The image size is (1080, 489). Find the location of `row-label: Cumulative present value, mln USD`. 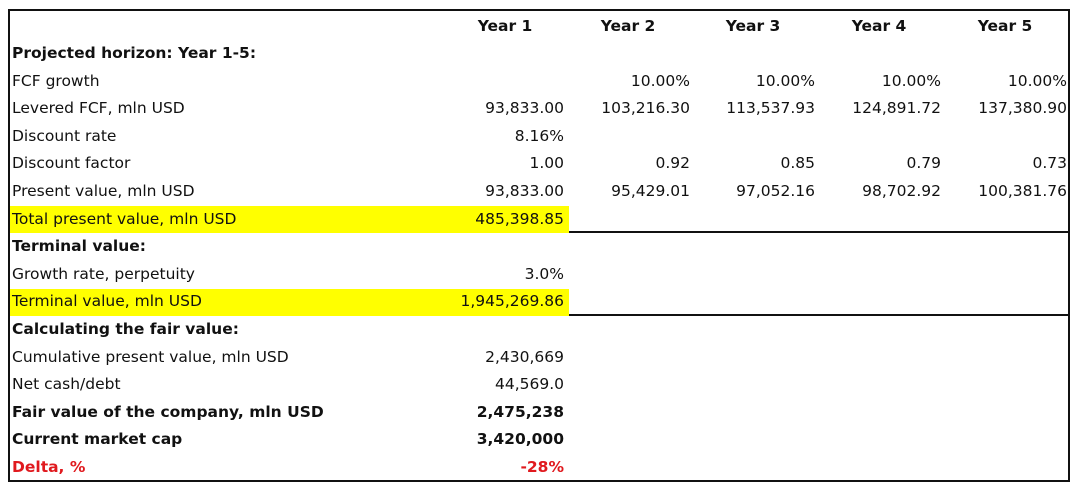

row-label: Cumulative present value, mln USD is located at coordinates (150, 356).